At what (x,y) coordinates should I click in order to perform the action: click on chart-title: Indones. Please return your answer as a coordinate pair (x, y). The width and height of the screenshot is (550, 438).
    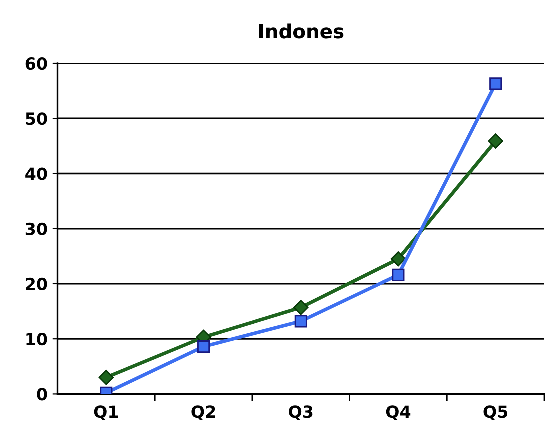
    Looking at the image, I should click on (301, 31).